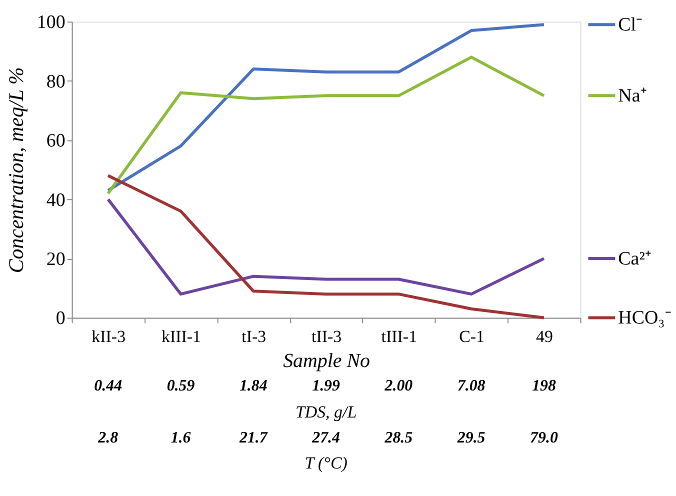 This screenshot has height=496, width=676. Describe the element at coordinates (326, 412) in the screenshot. I see `text: TDS, g/L` at that location.